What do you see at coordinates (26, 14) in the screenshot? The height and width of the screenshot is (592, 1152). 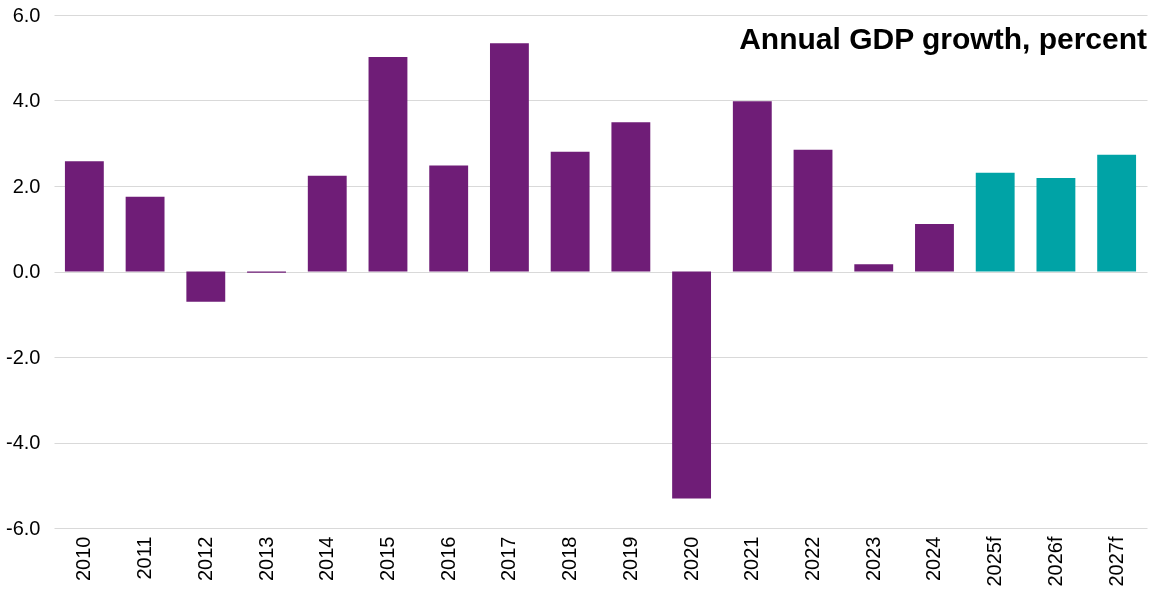 I see `y-tick-label: 6.0` at bounding box center [26, 14].